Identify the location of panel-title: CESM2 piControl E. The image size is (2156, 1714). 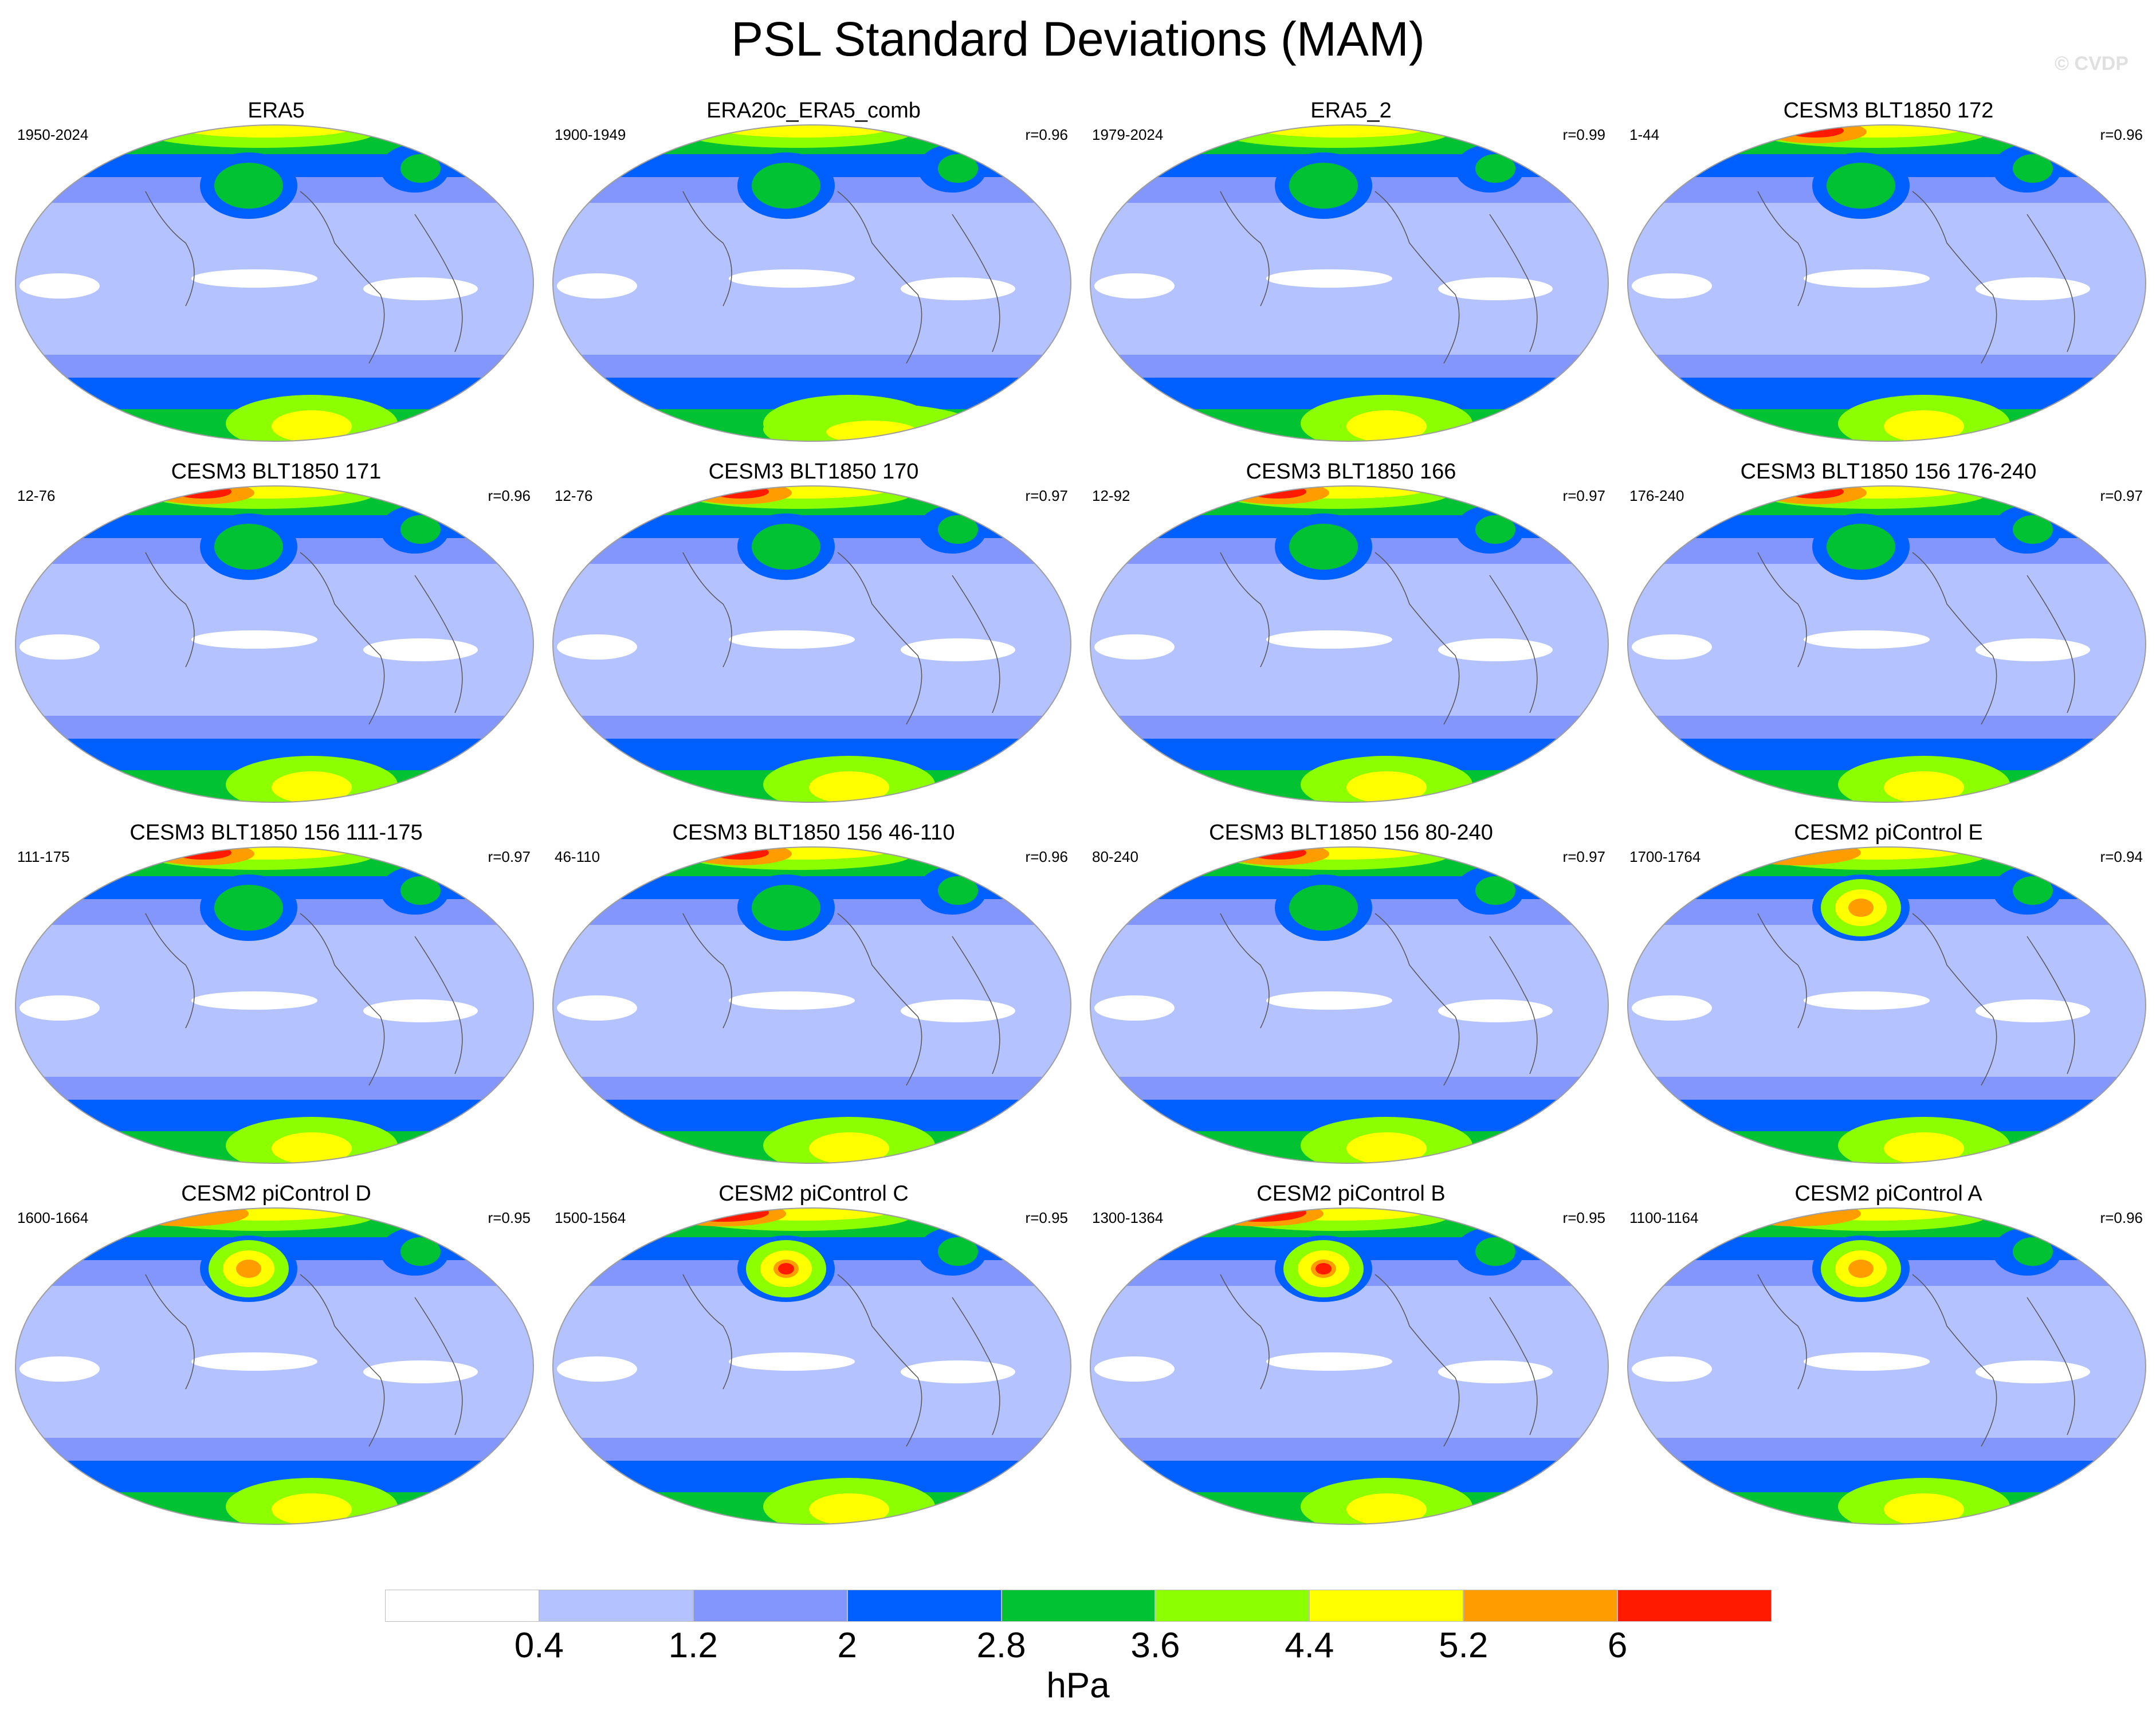
(1888, 833).